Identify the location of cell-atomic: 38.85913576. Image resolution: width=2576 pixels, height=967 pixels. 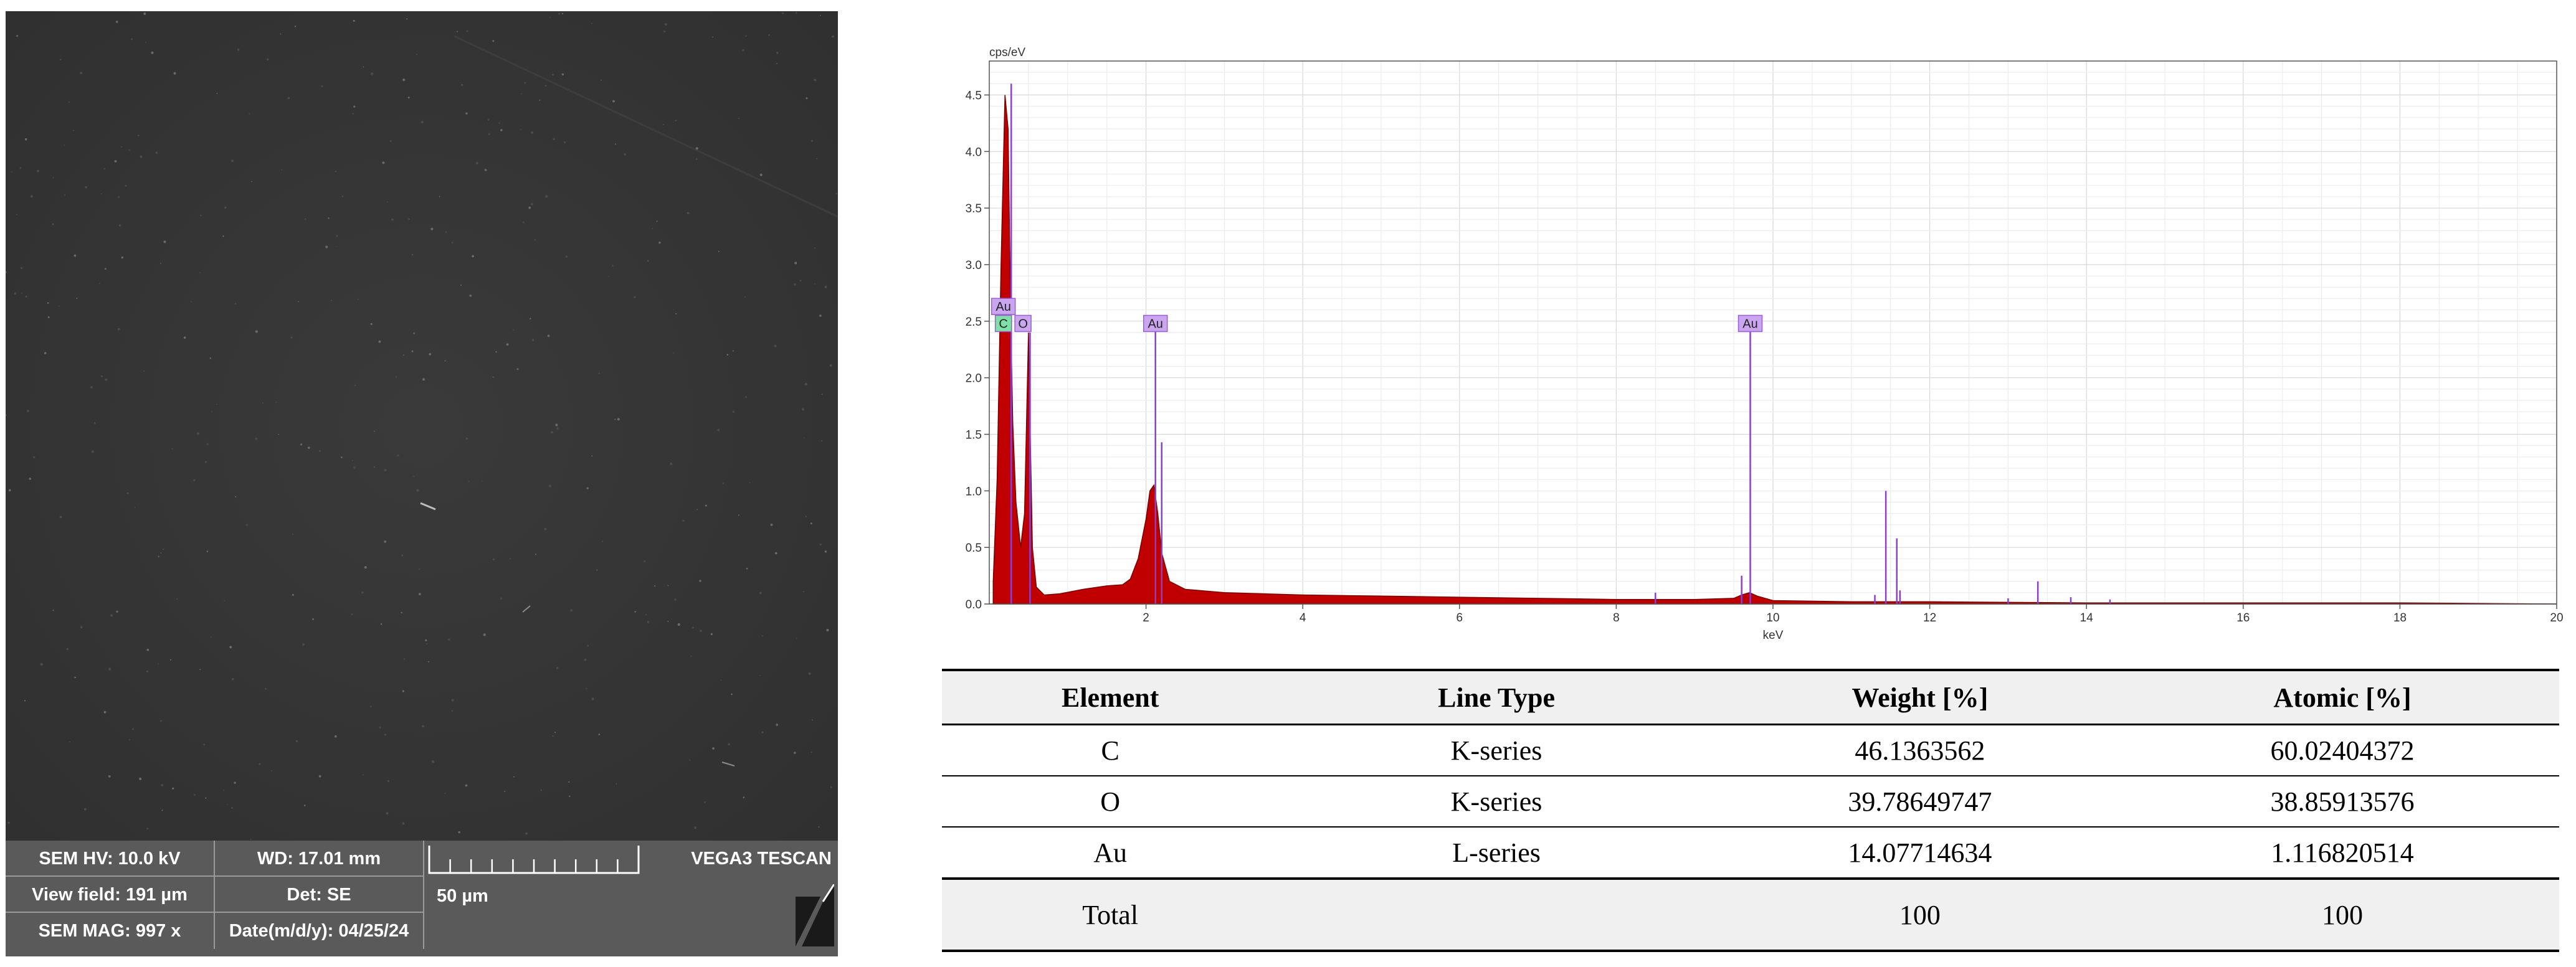
(2342, 802).